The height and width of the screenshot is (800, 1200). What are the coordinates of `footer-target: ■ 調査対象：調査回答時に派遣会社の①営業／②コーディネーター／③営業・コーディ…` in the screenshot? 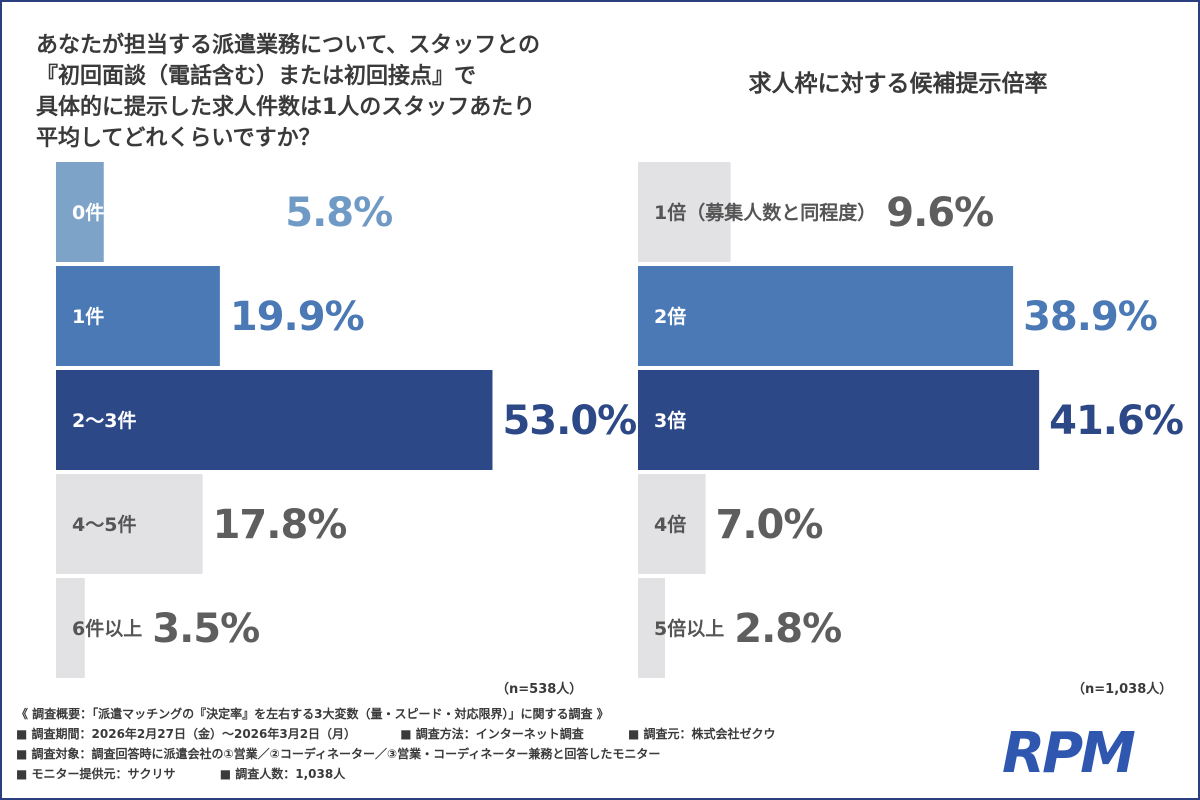 It's located at (338, 754).